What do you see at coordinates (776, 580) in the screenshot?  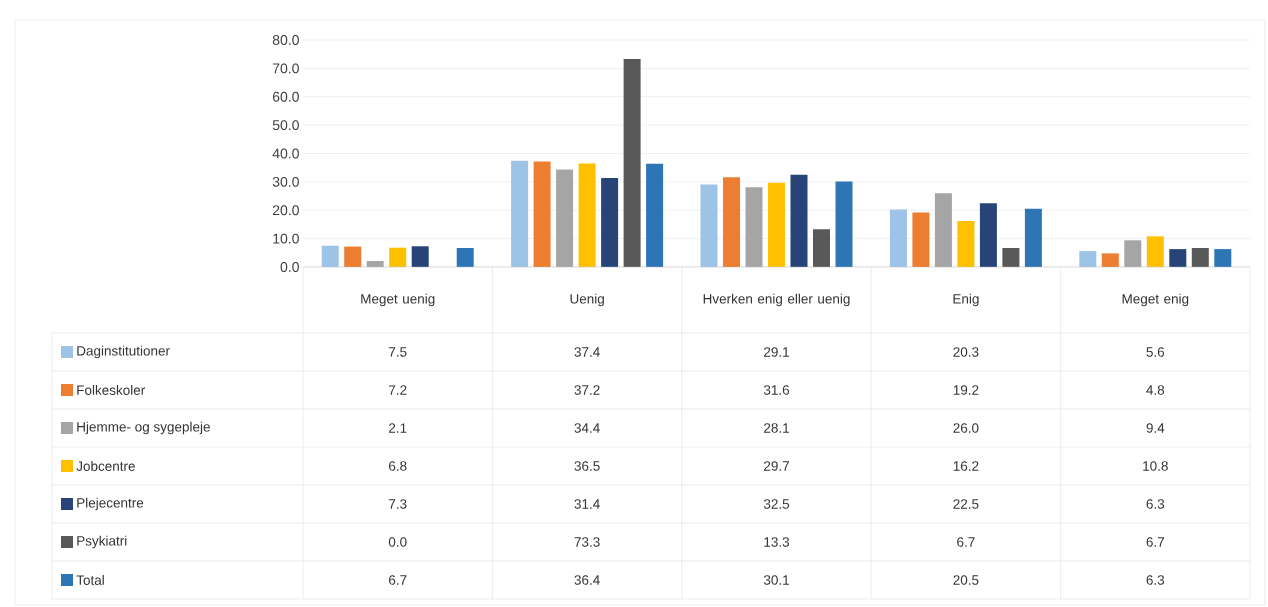 I see `data-label: 30.1` at bounding box center [776, 580].